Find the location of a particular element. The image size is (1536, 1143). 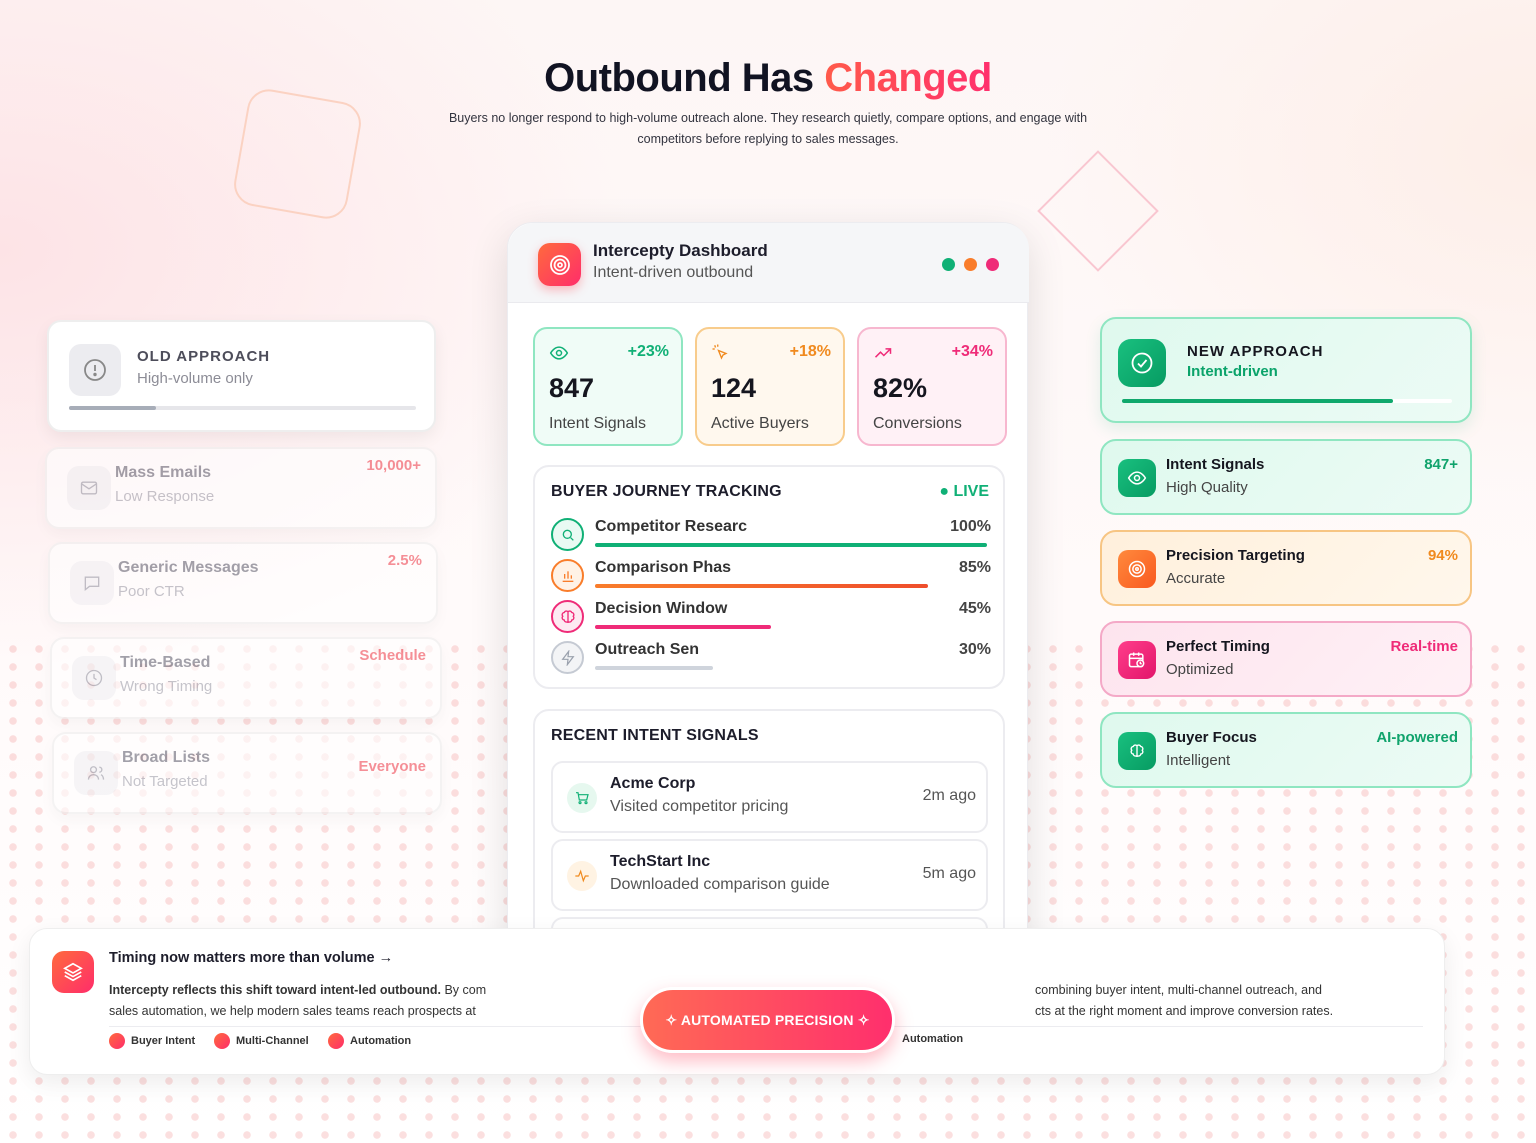

new-item-subtitle: Intelligent is located at coordinates (1198, 760).